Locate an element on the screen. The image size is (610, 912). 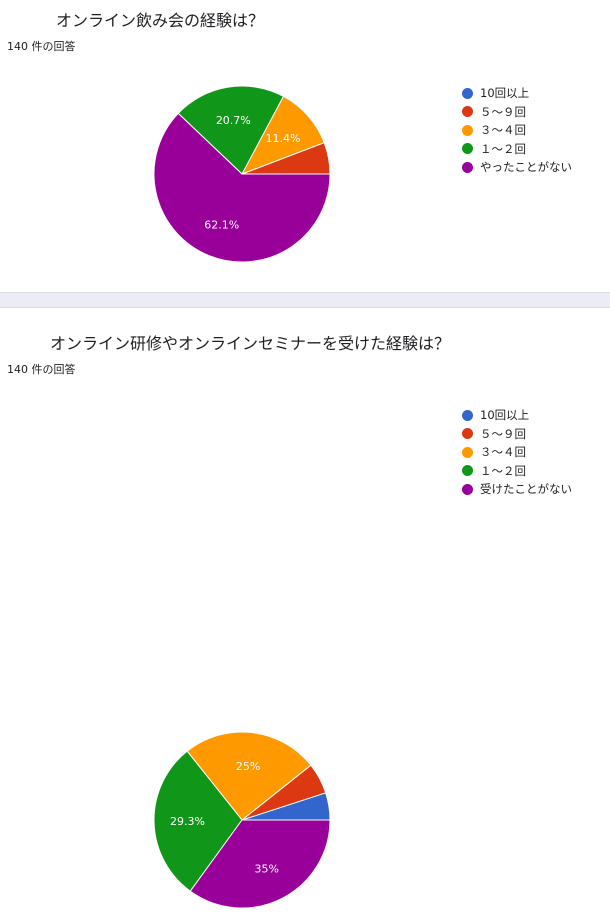
legend-item-4: やったことがない is located at coordinates (517, 167).